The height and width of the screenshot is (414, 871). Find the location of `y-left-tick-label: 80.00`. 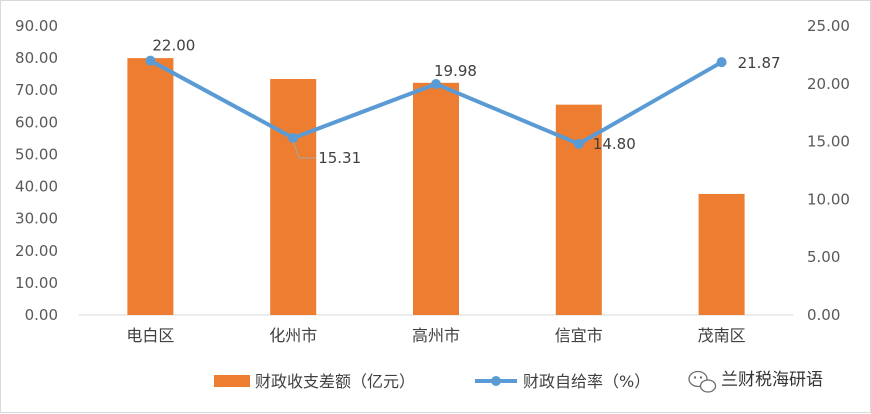

y-left-tick-label: 80.00 is located at coordinates (36, 58).